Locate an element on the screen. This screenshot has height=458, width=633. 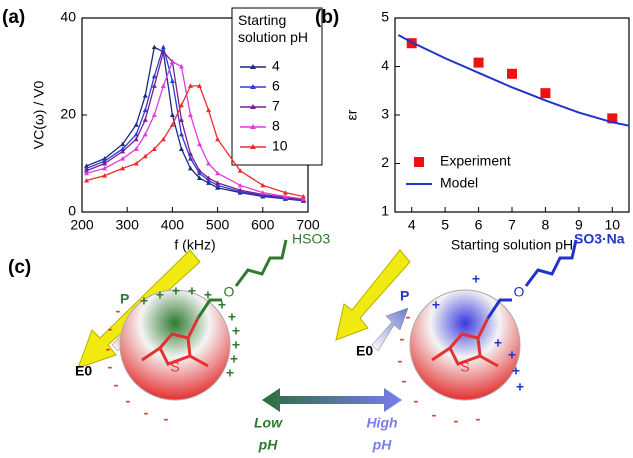
condition: High is located at coordinates (381, 423).